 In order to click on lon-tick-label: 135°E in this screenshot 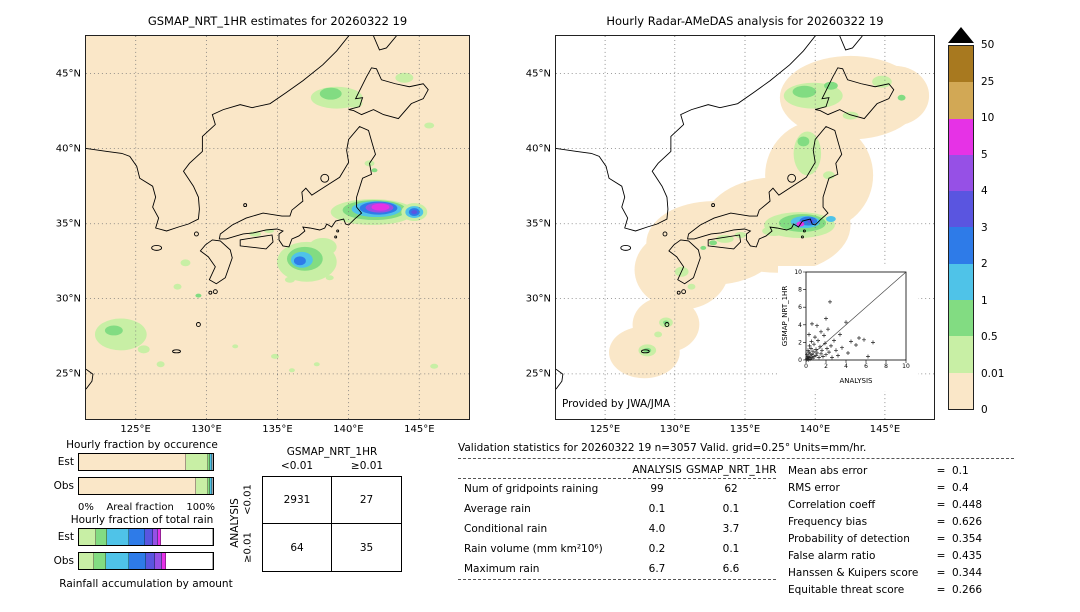, I will do `click(745, 429)`.